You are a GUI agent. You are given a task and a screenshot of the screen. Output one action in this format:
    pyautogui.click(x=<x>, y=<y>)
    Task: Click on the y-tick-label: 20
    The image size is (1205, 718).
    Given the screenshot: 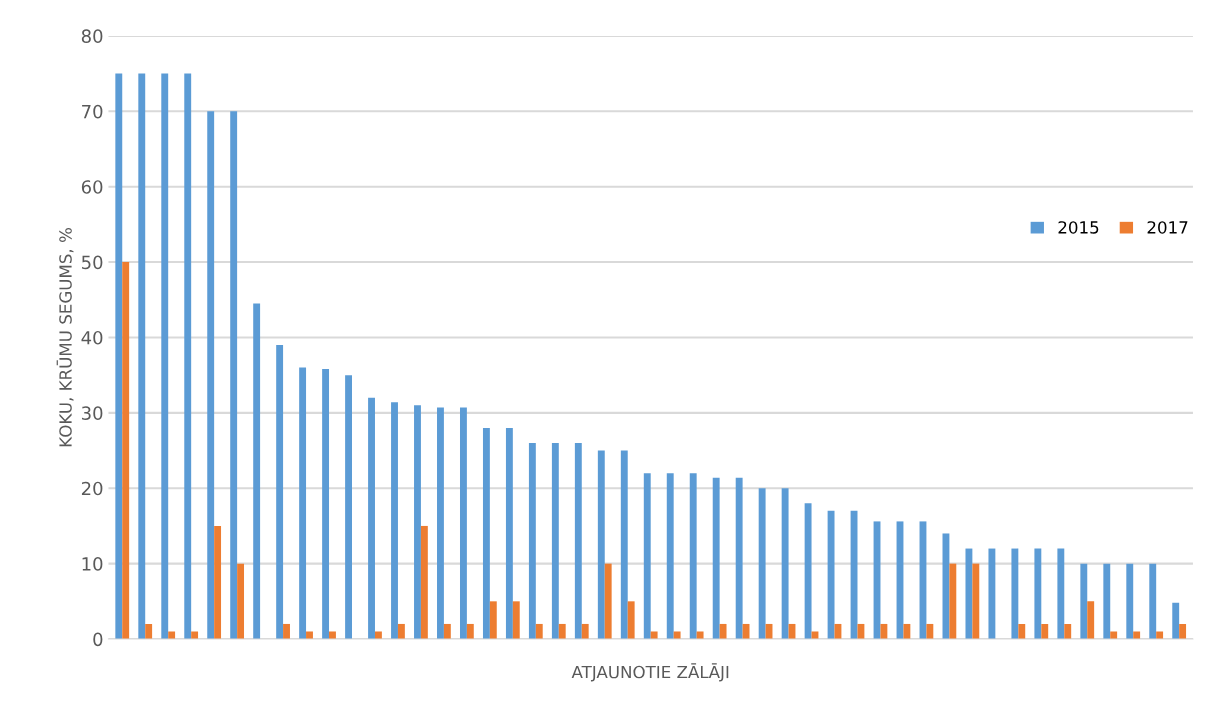 What is the action you would take?
    pyautogui.click(x=92, y=488)
    